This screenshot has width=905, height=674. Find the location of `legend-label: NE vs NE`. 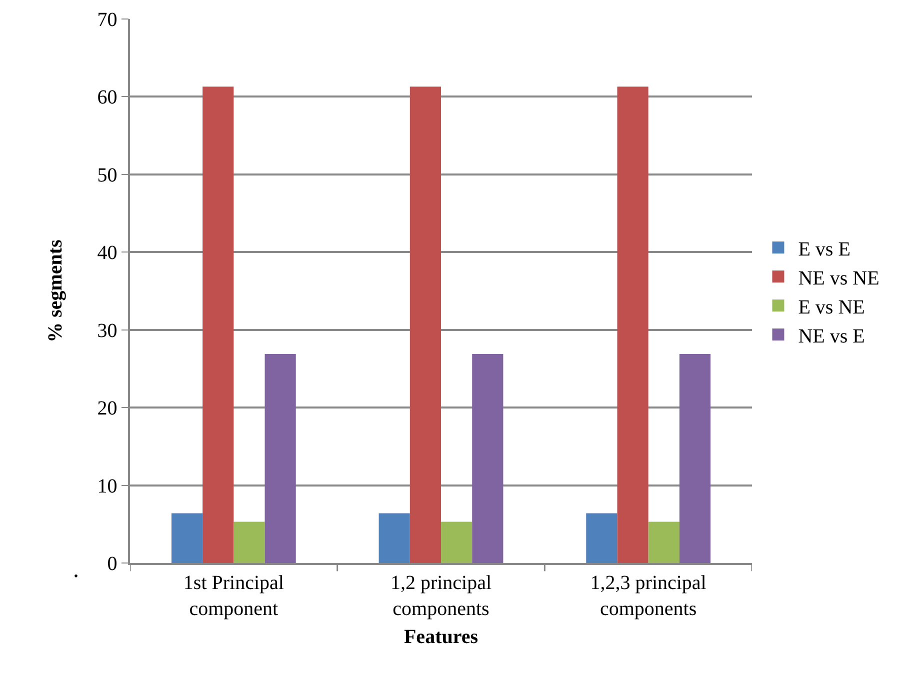

legend-label: NE vs NE is located at coordinates (839, 278).